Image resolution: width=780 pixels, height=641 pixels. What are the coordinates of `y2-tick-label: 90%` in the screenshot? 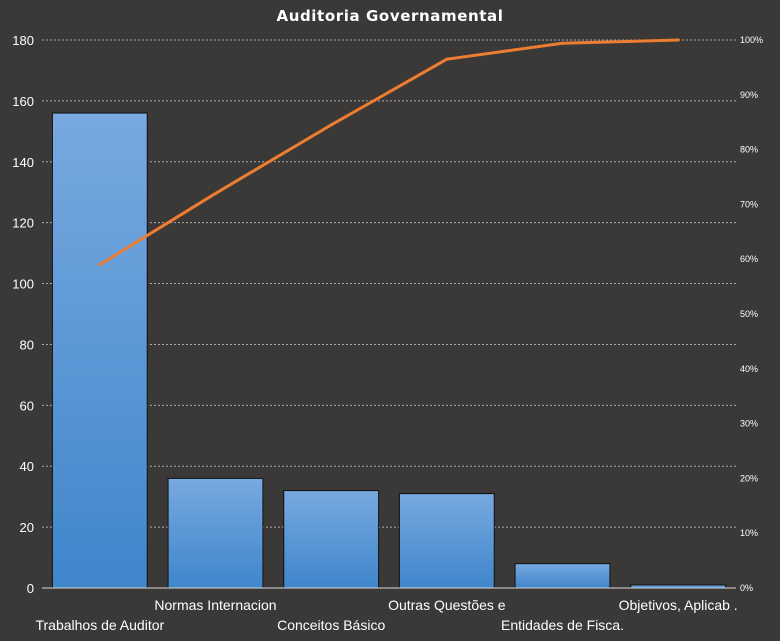 It's located at (749, 95).